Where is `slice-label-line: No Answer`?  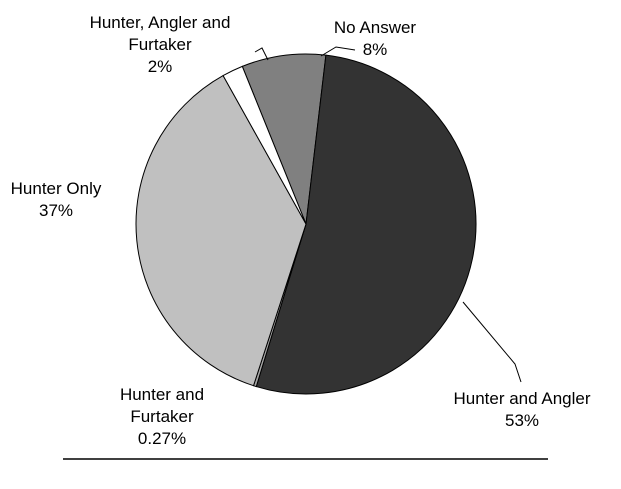
slice-label-line: No Answer is located at coordinates (375, 27).